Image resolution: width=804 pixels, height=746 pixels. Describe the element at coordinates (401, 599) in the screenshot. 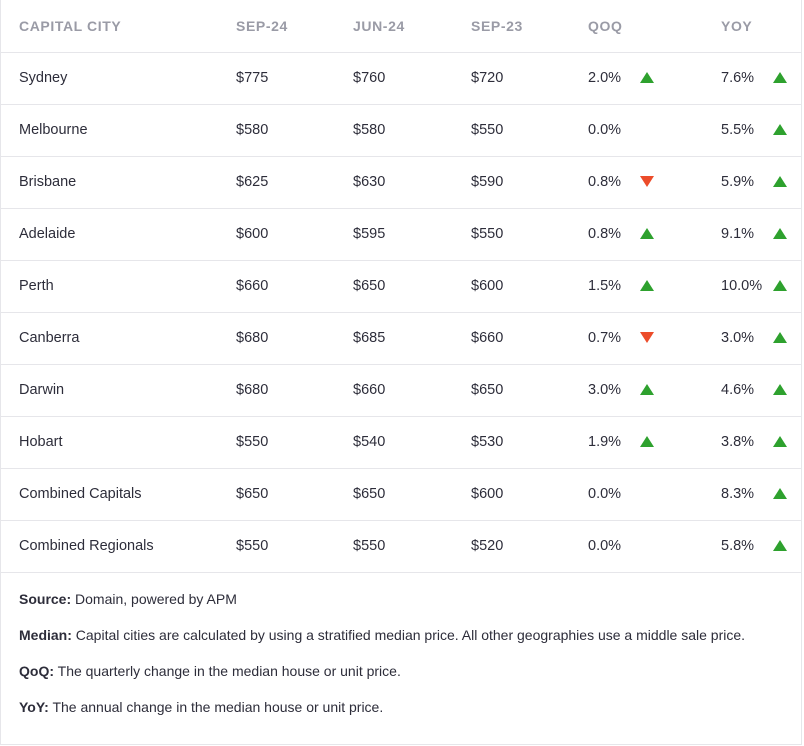

I see `note-source: Source: Domain, powered by APM` at that location.